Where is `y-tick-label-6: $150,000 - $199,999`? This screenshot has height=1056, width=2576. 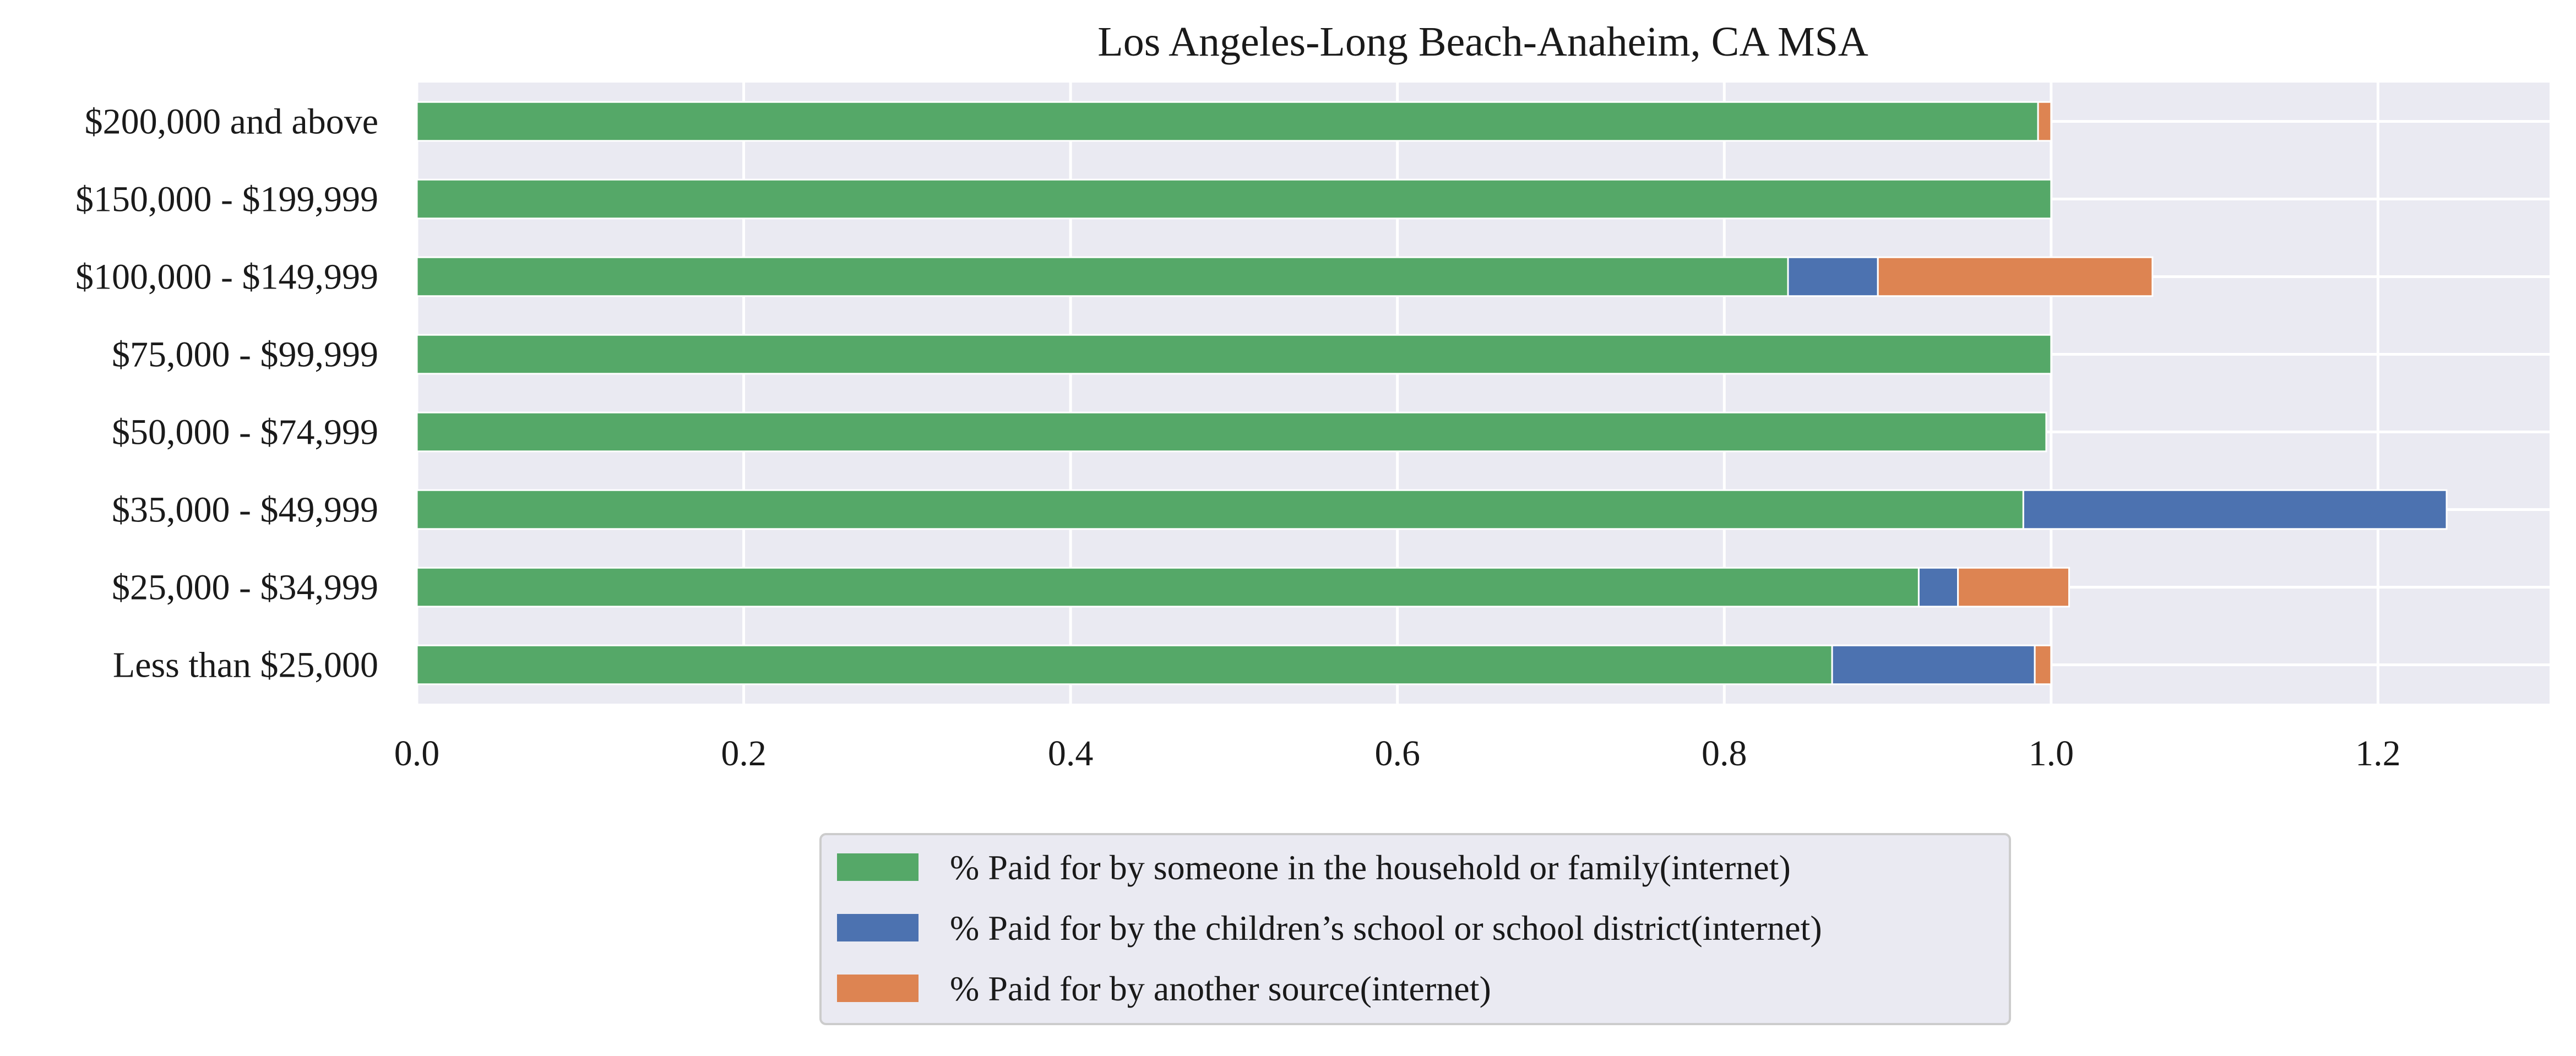 y-tick-label-6: $150,000 - $199,999 is located at coordinates (227, 199).